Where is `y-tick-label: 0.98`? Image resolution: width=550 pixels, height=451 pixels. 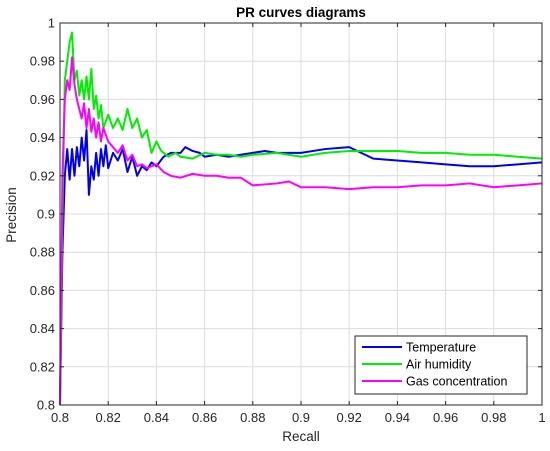
y-tick-label: 0.98 is located at coordinates (42, 61).